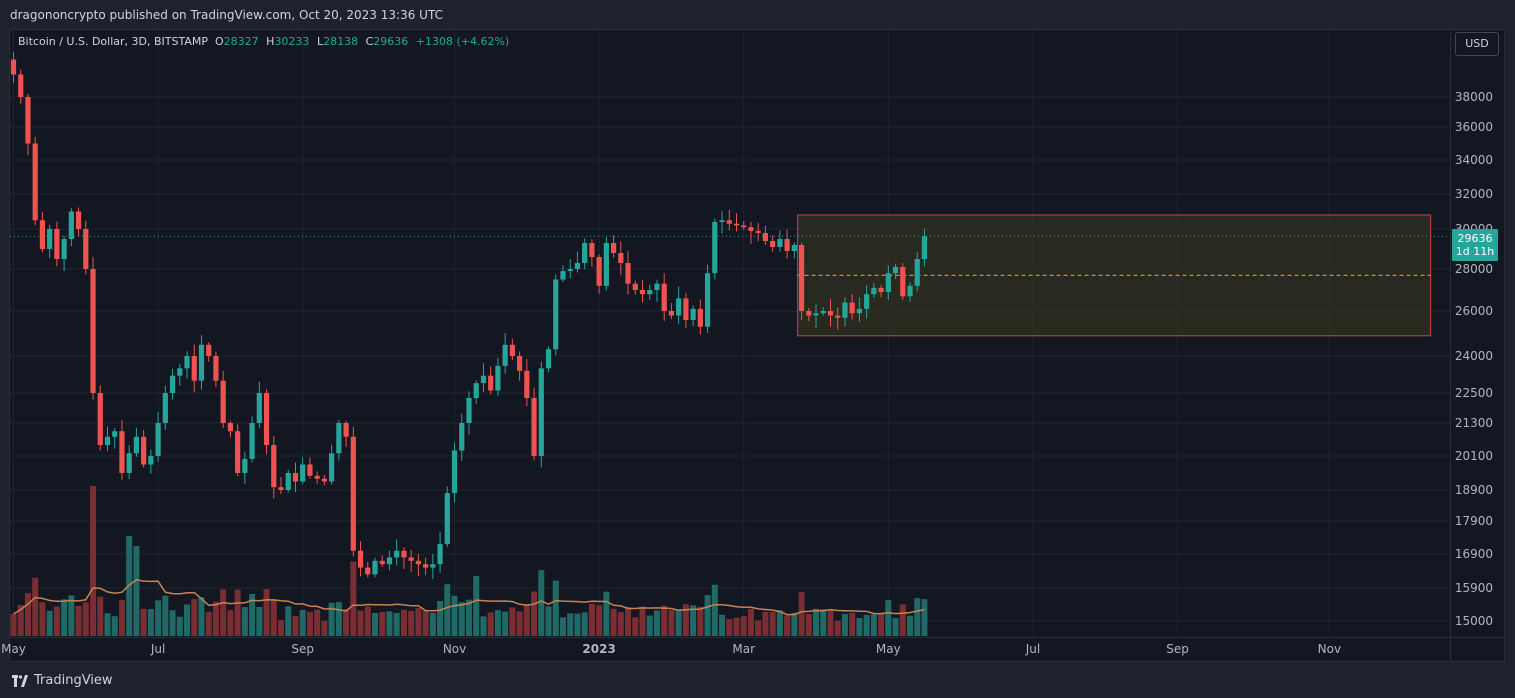 The height and width of the screenshot is (698, 1515). I want to click on time-axis, so click(757, 649).